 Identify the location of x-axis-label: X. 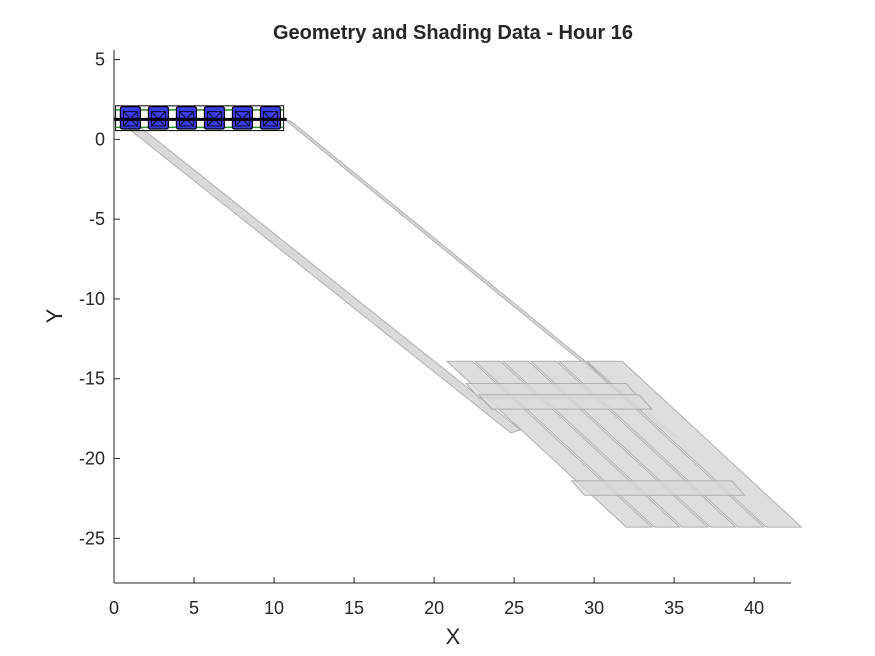
(453, 636).